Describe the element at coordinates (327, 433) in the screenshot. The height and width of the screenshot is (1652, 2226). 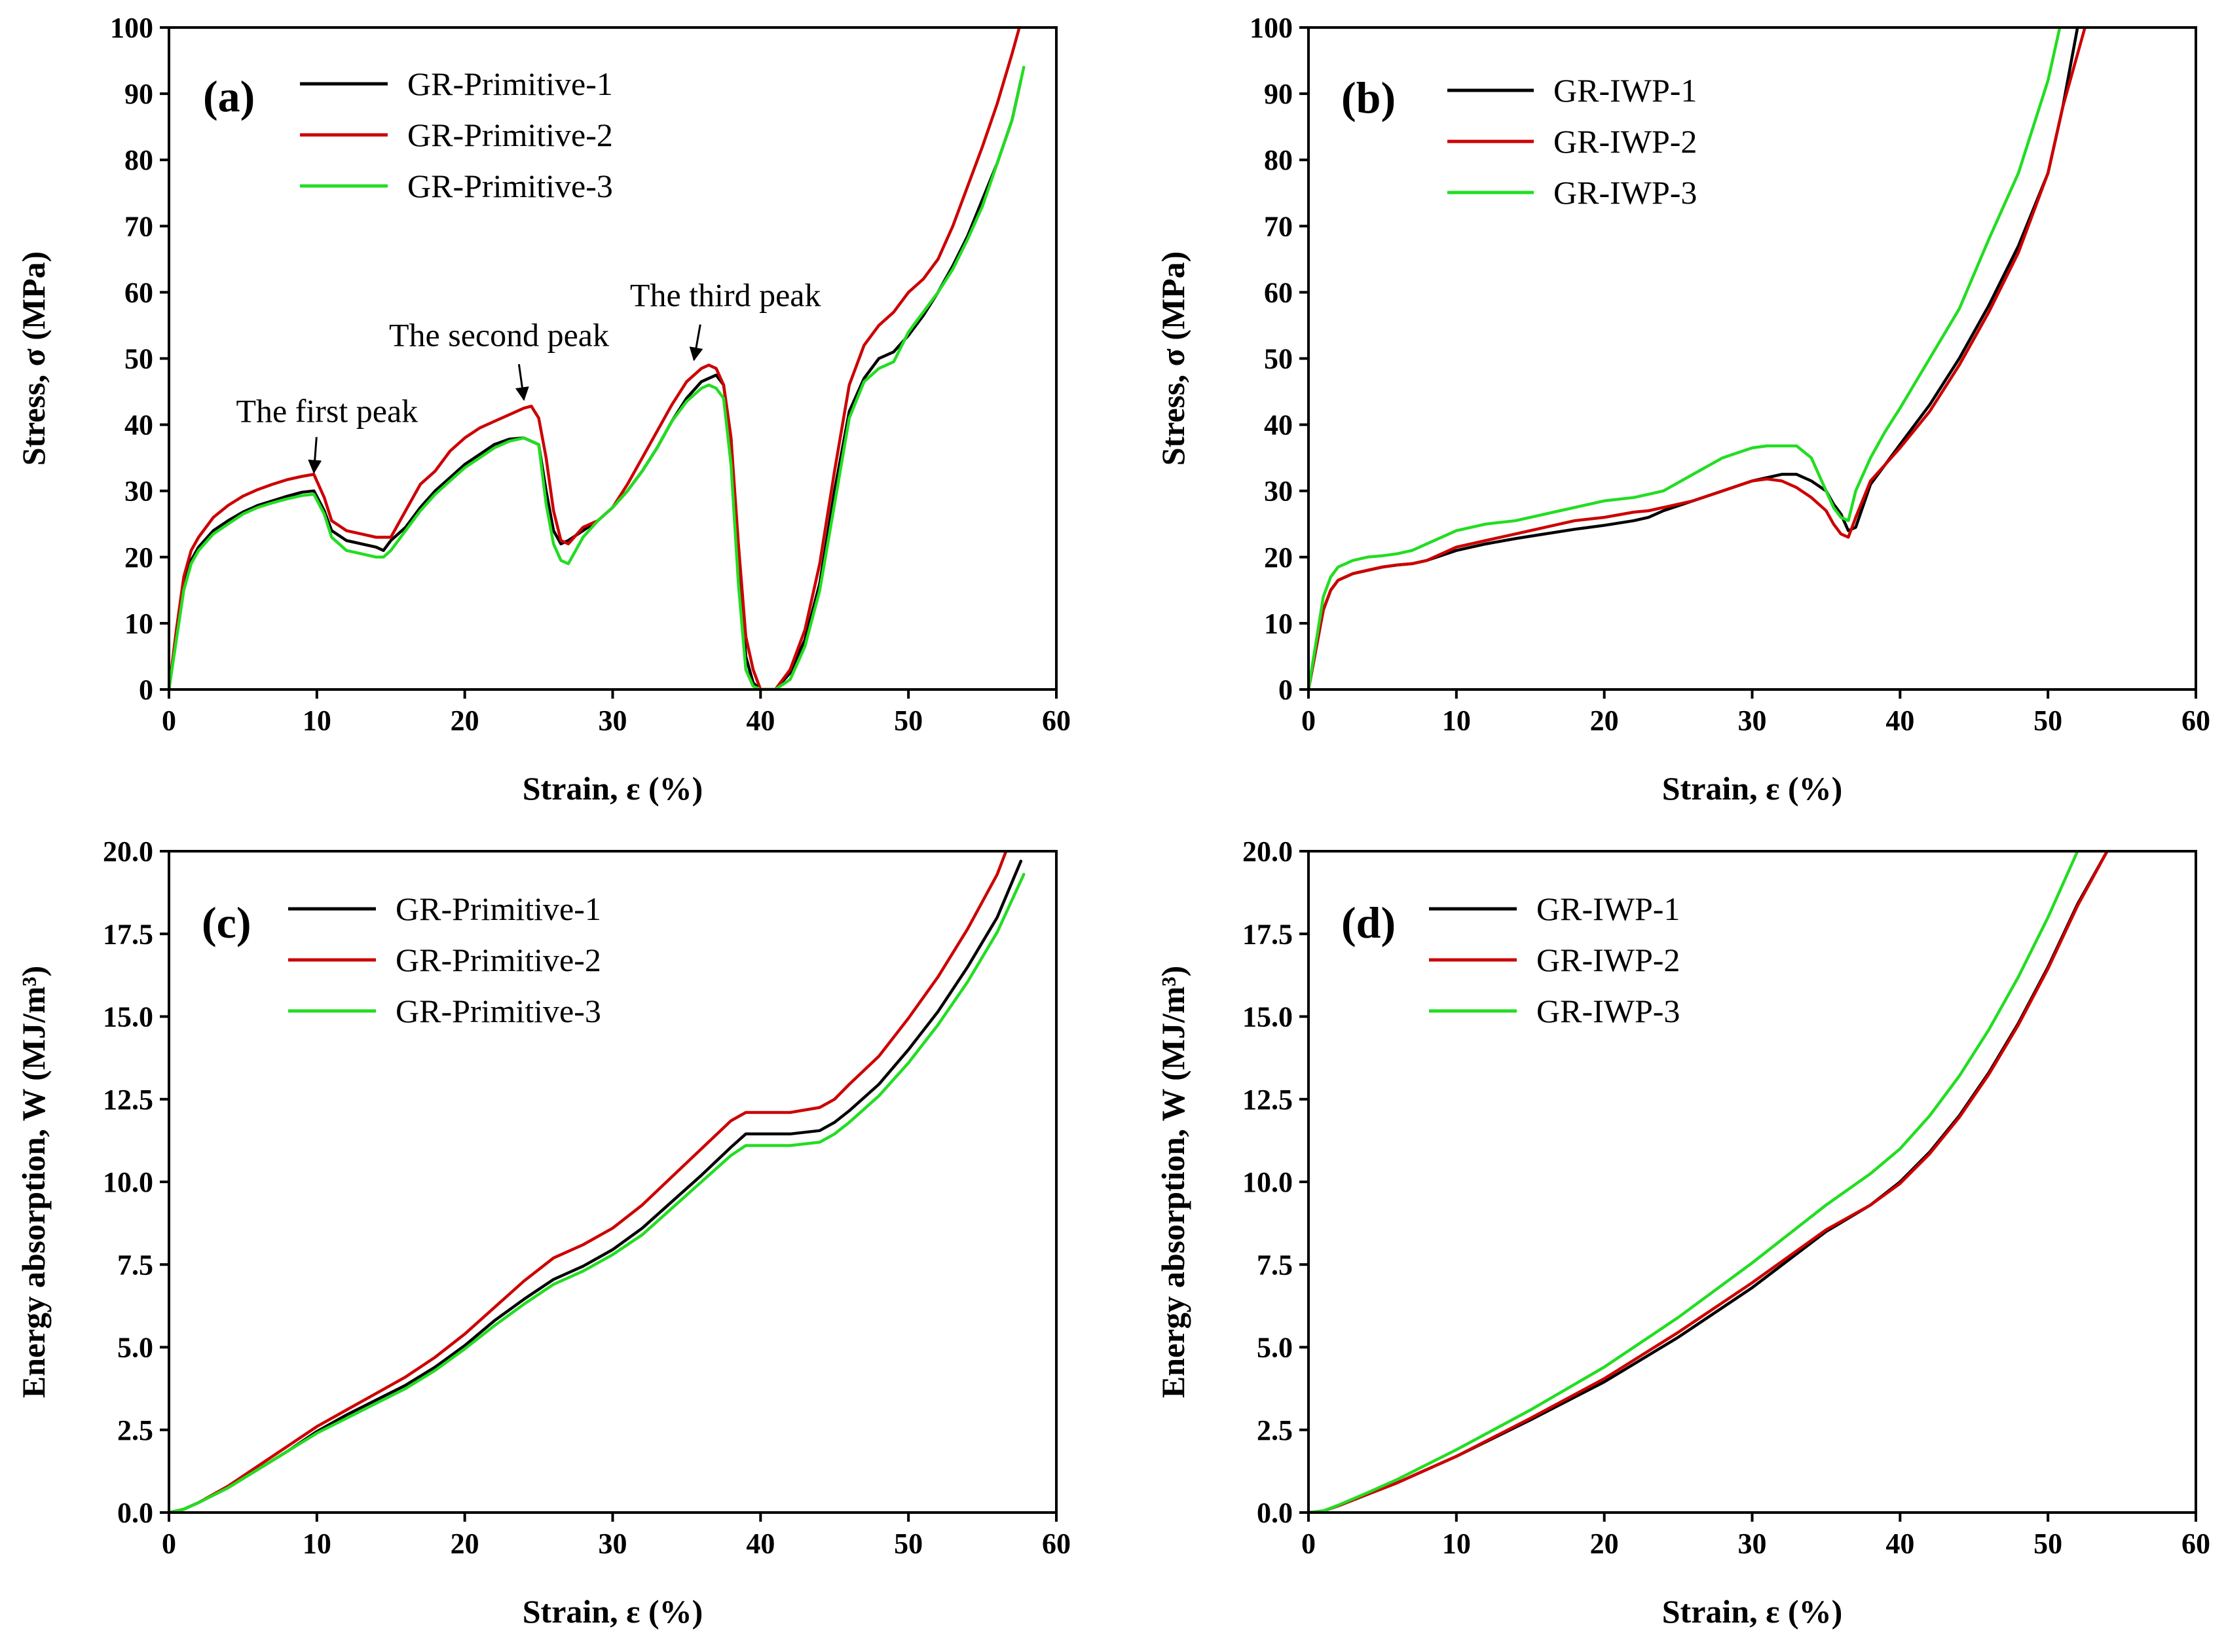
I see `annotation-1: The first peak` at that location.